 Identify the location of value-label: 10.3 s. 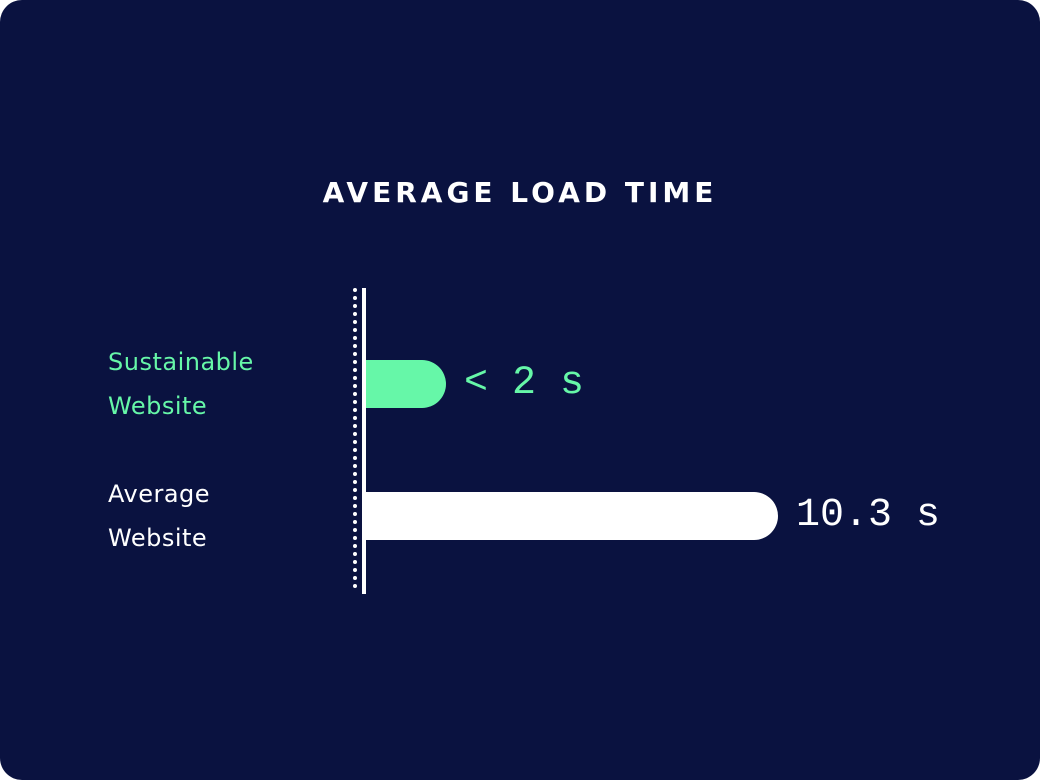
(868, 515).